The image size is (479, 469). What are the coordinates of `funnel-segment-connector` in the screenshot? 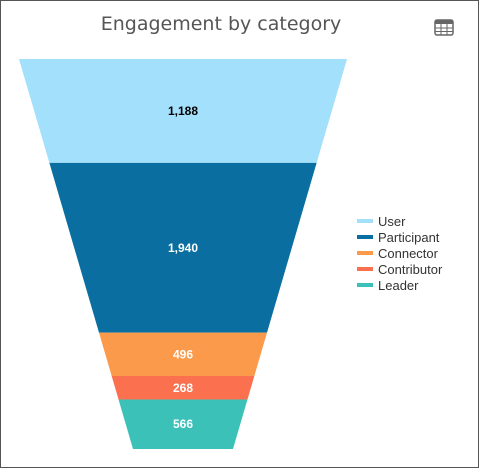 It's located at (183, 354).